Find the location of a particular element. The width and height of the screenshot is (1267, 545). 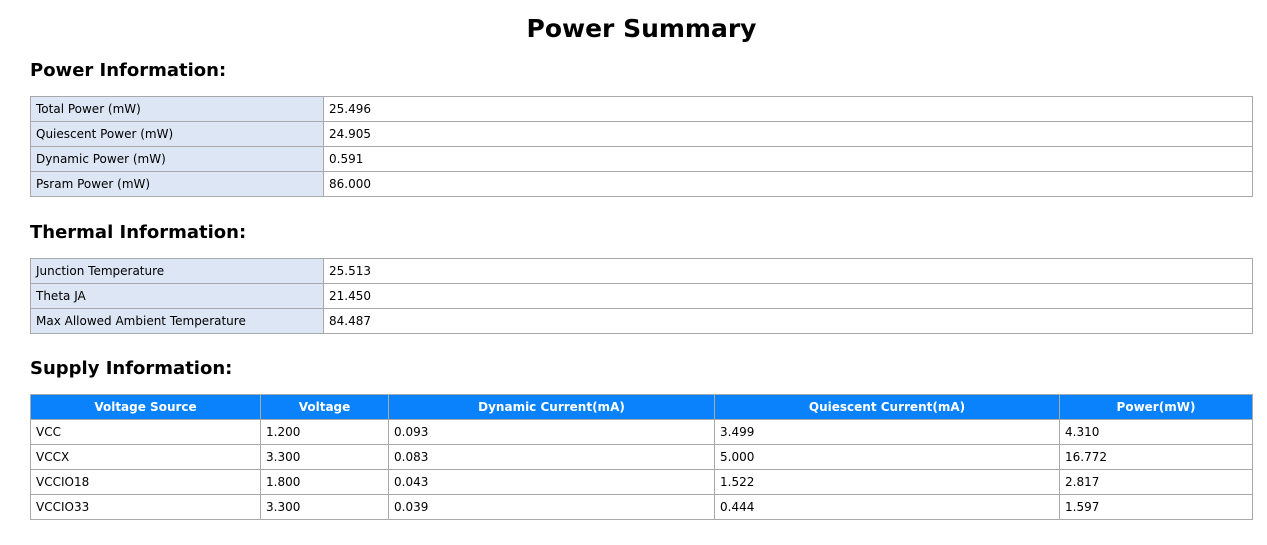

max-ambient-temperature-value: 84.487 is located at coordinates (788, 321).